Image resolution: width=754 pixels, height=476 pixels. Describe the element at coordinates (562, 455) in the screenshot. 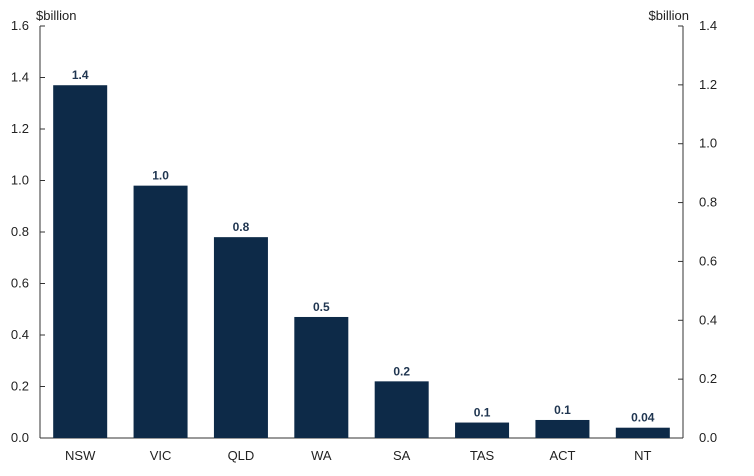

I see `x-tick-label-act: ACT` at that location.